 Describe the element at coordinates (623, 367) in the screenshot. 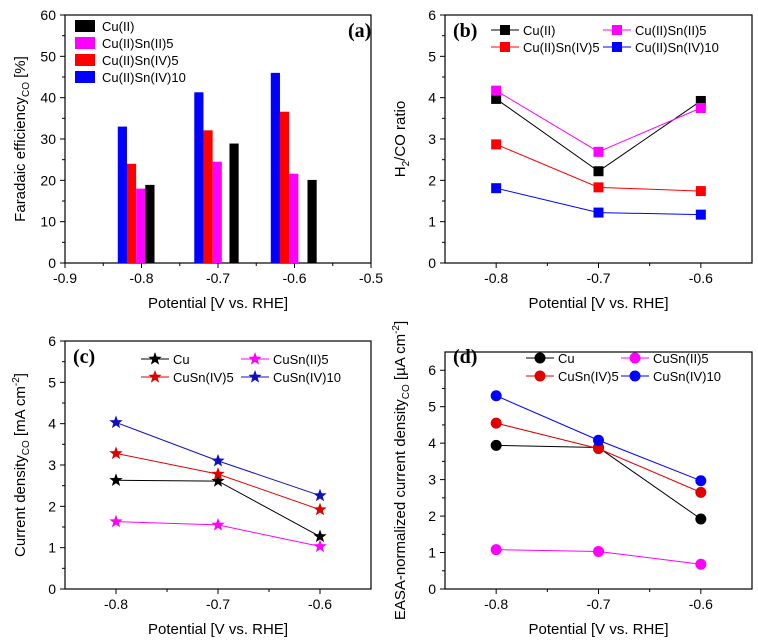

I see `legend: Cu CuSn(II)5 CuSn(IV)5 CuSn(IV)10` at that location.